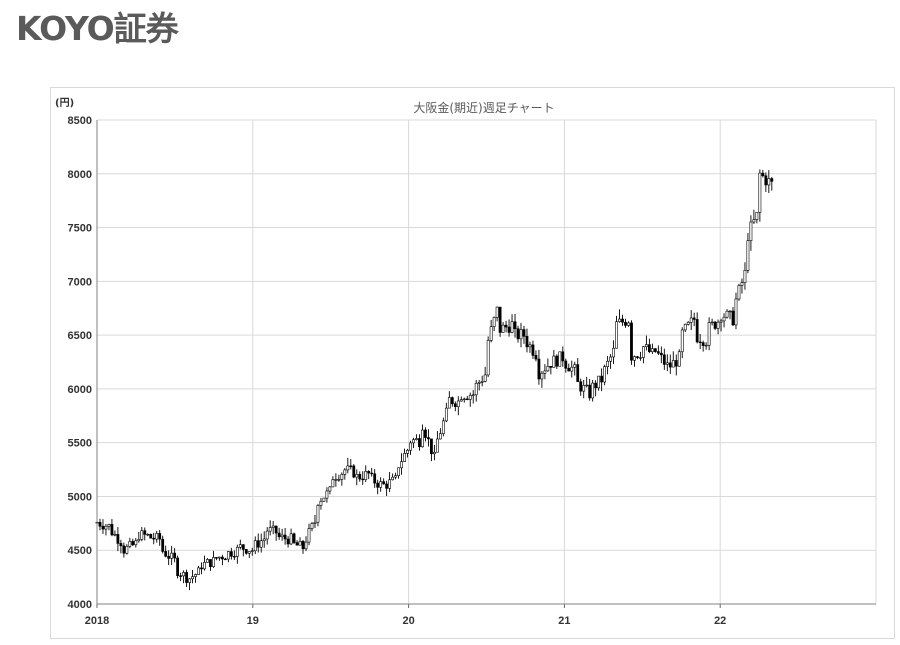 This screenshot has height=645, width=900. What do you see at coordinates (80, 229) in the screenshot?
I see `y-tick-label: 7500` at bounding box center [80, 229].